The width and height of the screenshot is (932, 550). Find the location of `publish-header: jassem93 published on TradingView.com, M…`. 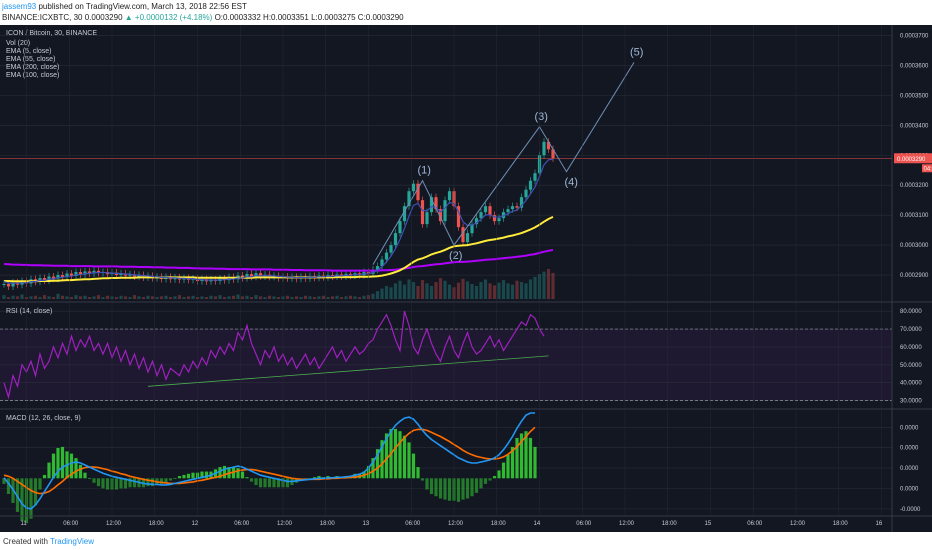

publish-header: jassem93 published on TradingView.com, M… is located at coordinates (466, 12).